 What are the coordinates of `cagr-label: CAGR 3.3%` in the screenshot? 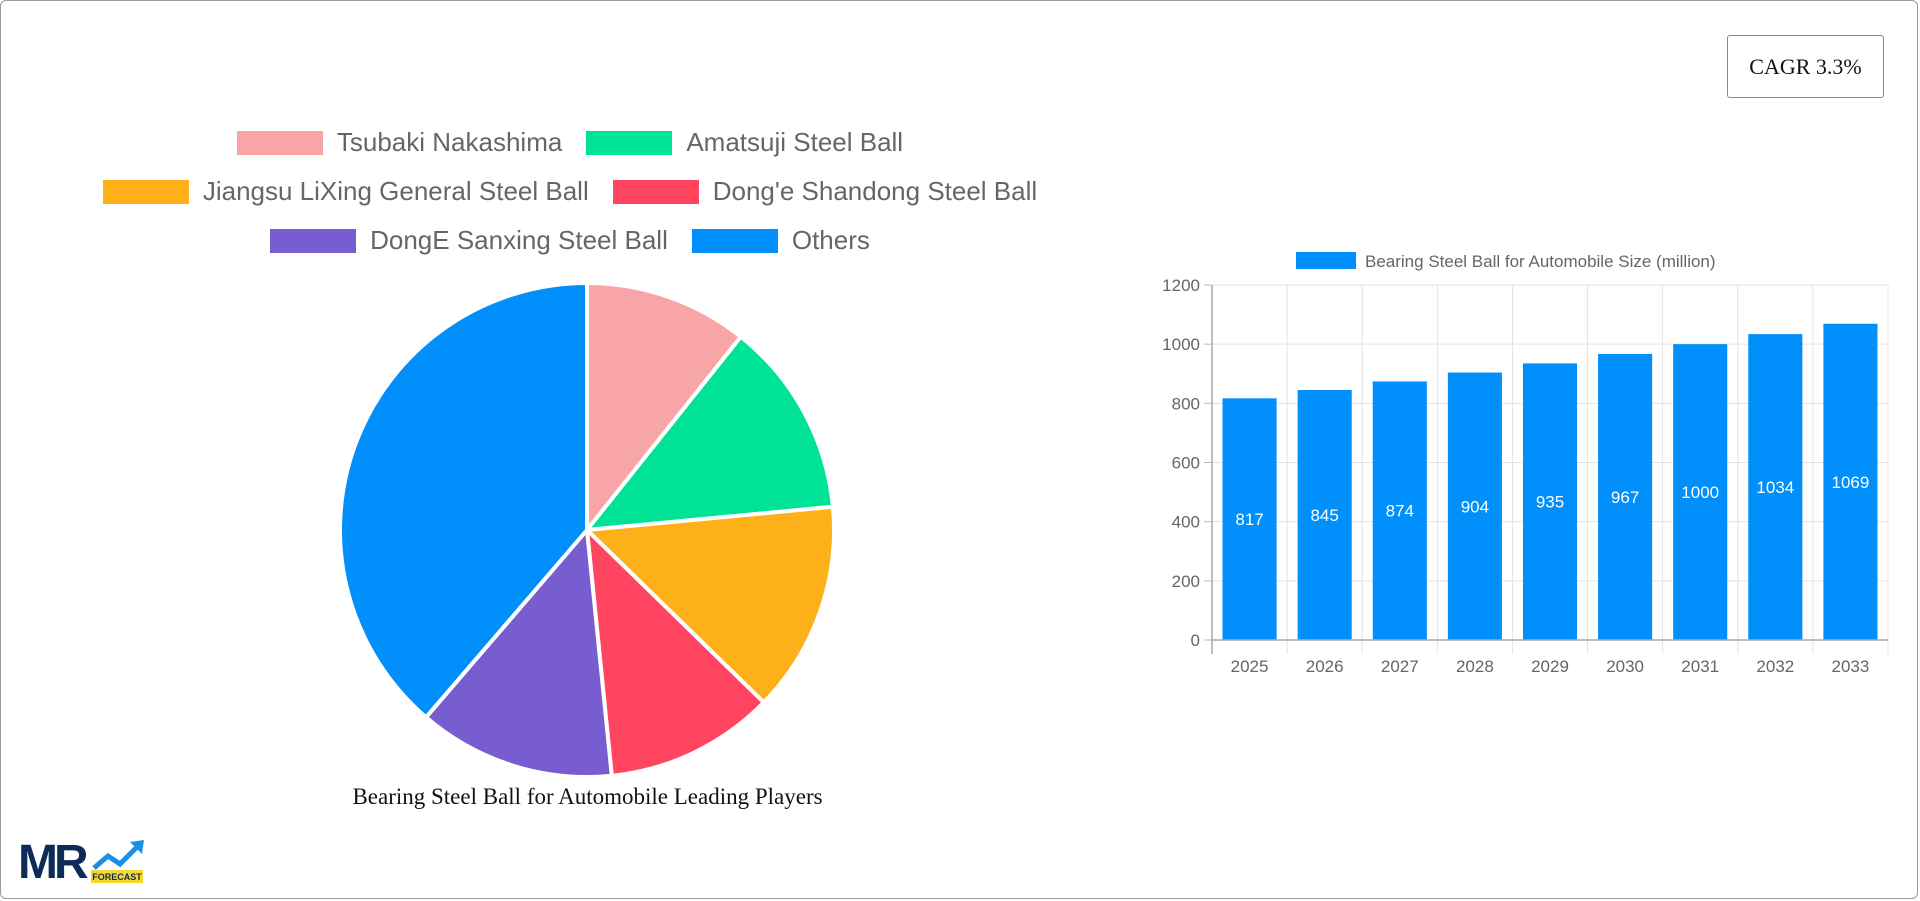 It's located at (1805, 66).